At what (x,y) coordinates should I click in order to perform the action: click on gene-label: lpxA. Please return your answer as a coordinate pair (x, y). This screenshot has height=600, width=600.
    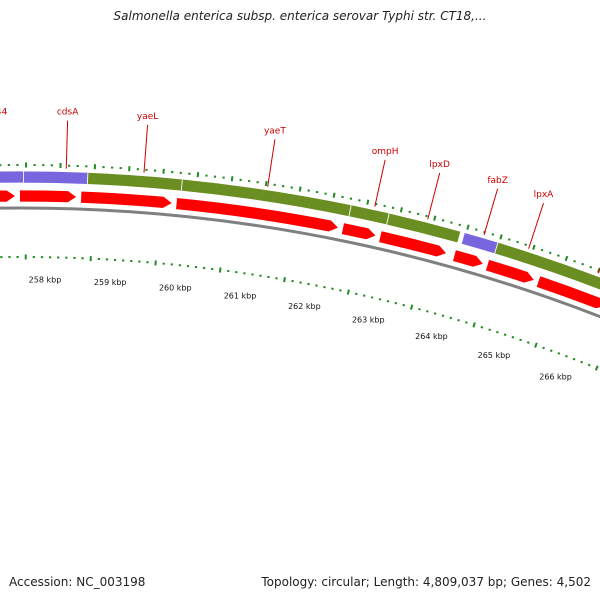
    Looking at the image, I should click on (544, 195).